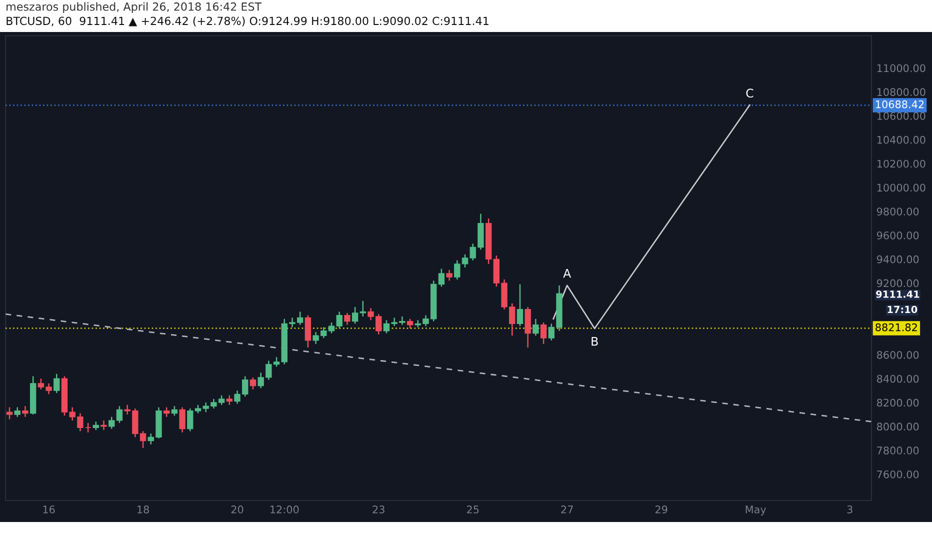 This screenshot has width=932, height=550. Describe the element at coordinates (473, 510) in the screenshot. I see `x-tick-label: 25` at that location.